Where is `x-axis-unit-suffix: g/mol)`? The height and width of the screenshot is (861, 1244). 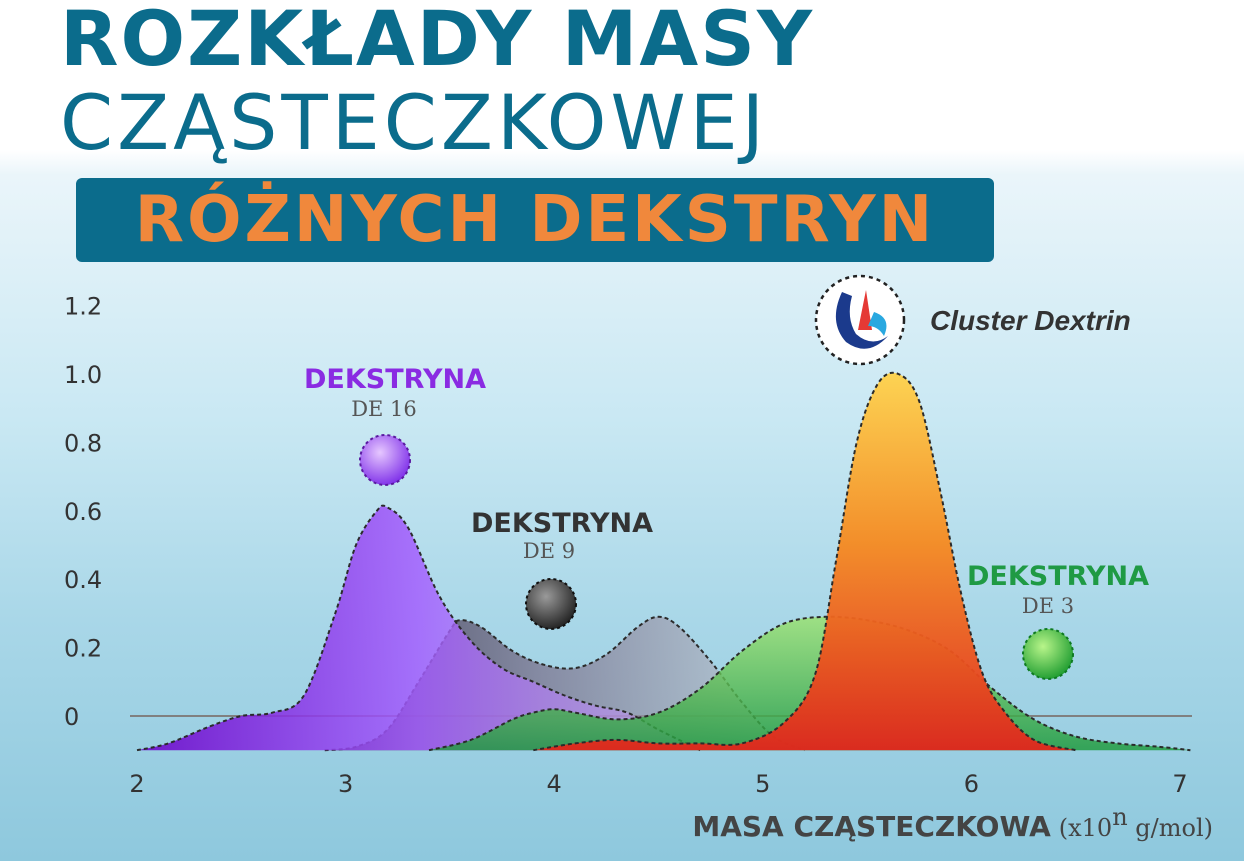
x-axis-unit-suffix: g/mol) is located at coordinates (1170, 828).